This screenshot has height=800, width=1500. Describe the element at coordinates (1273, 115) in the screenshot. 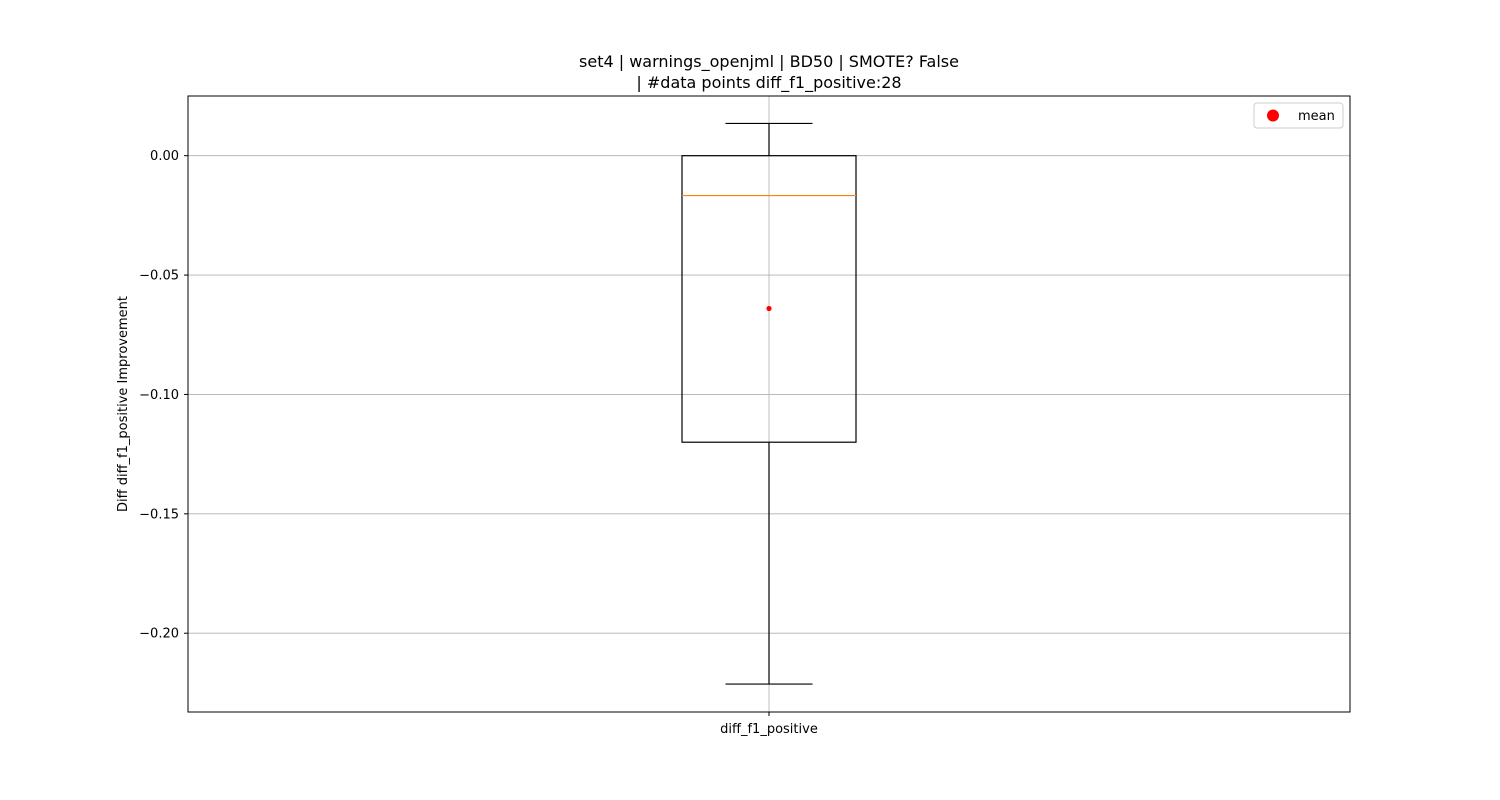

I see `legend-mean-marker` at that location.